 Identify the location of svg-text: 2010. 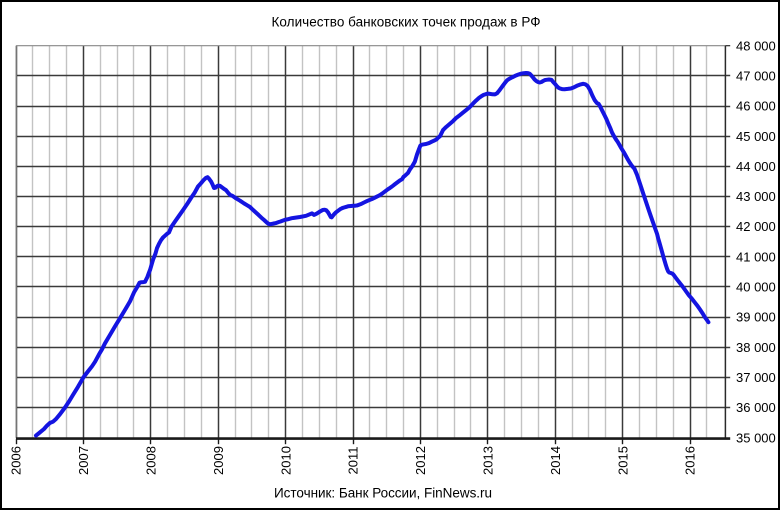
(285, 460).